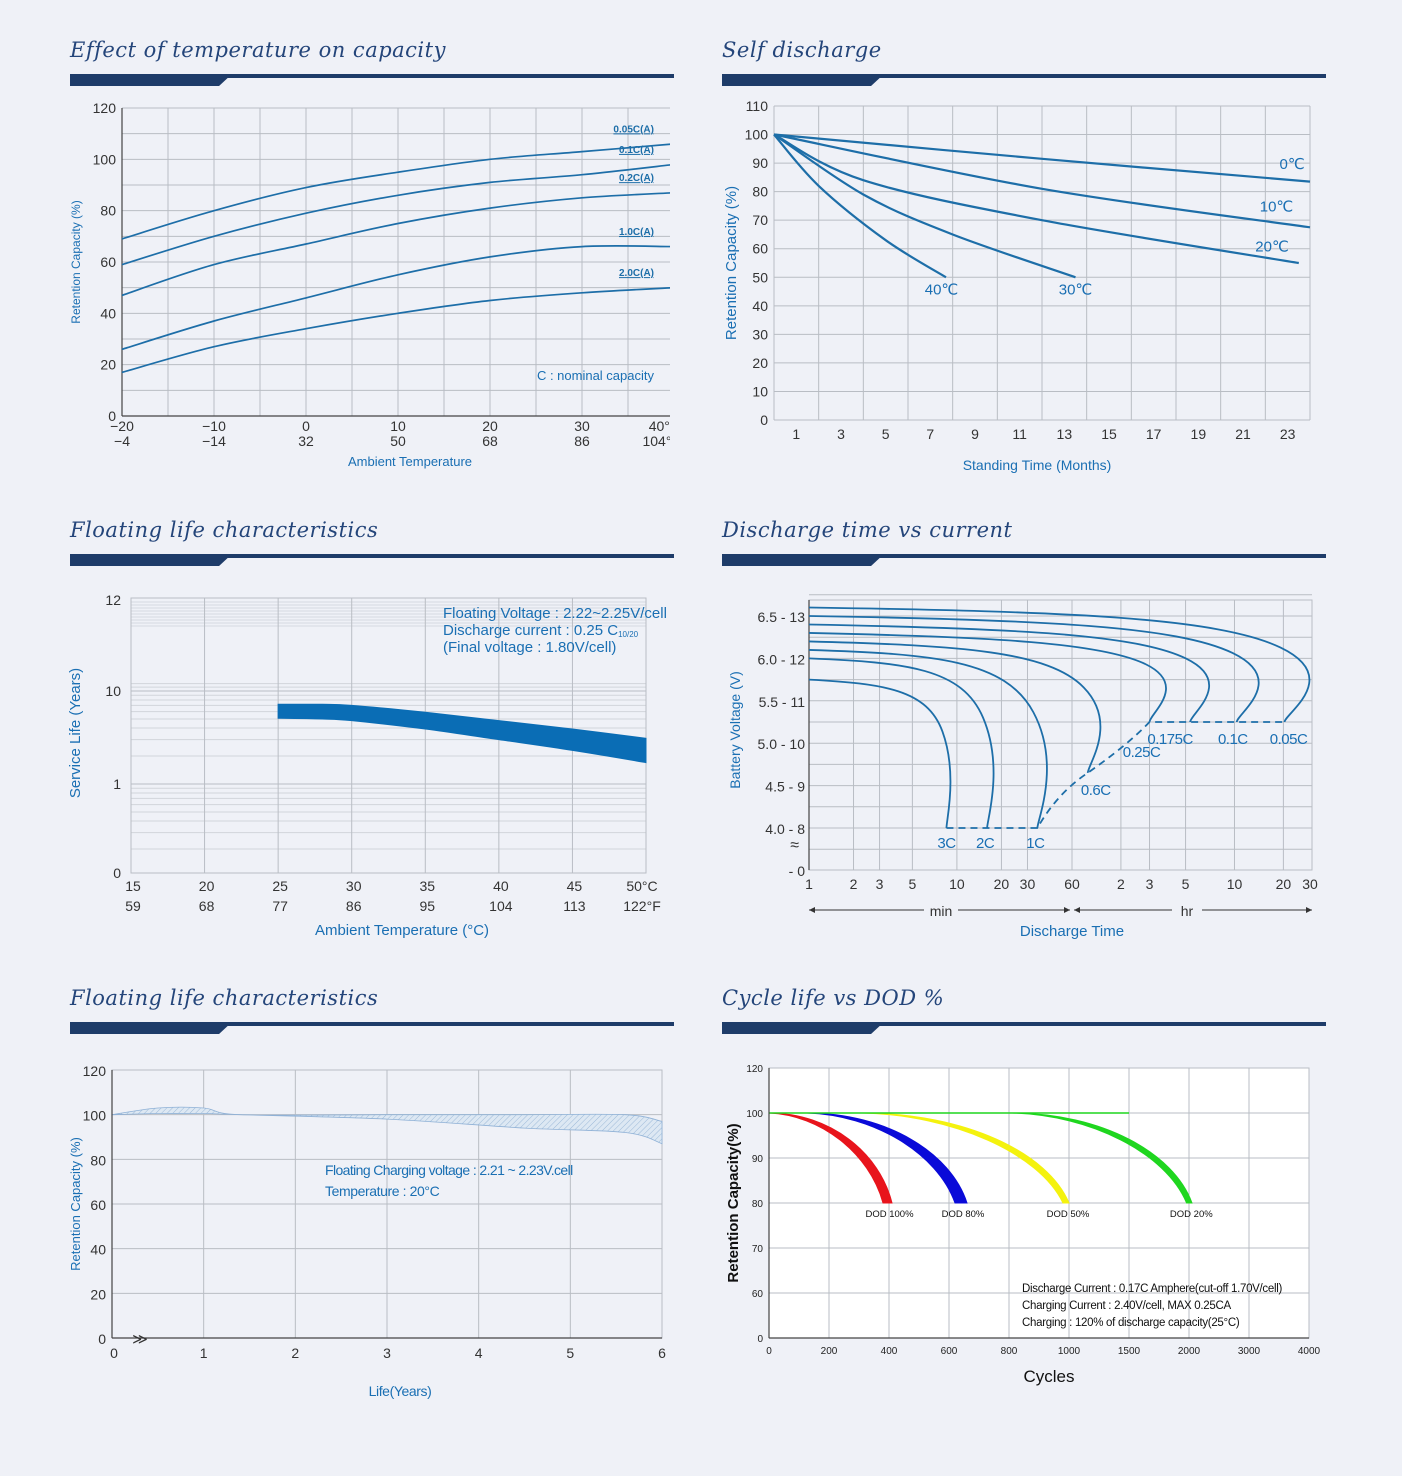 This screenshot has width=1402, height=1476. Describe the element at coordinates (410, 461) in the screenshot. I see `x-axis-label: Ambient Temperature` at that location.